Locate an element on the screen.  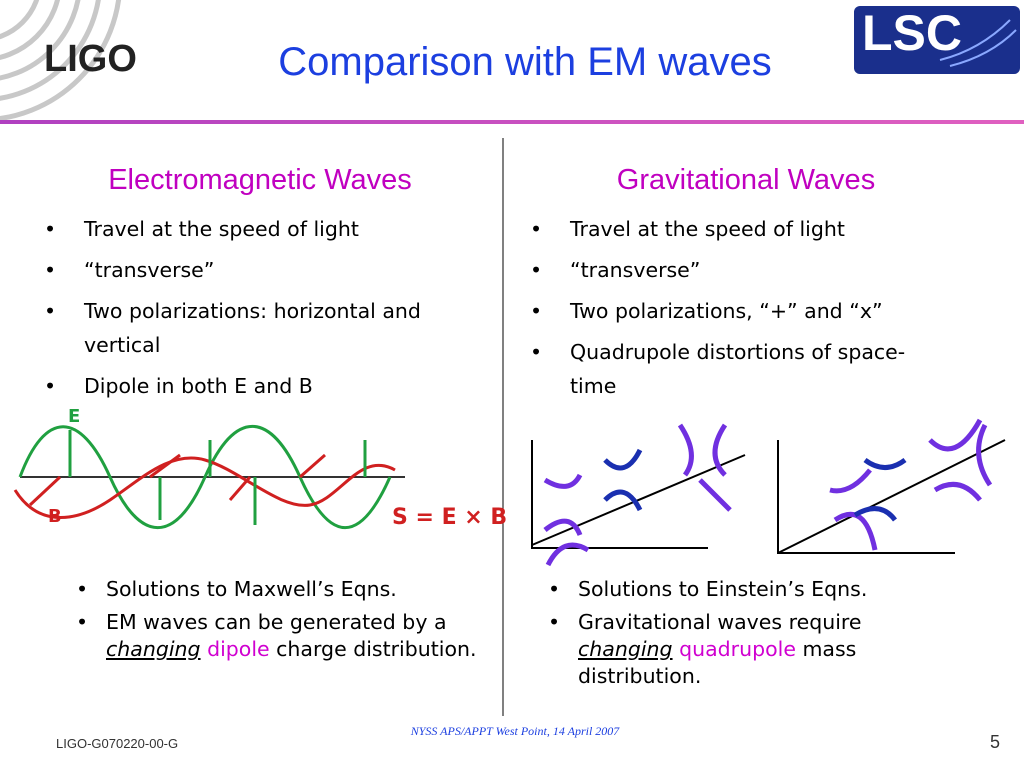
note: Solutions to Maxwell’s Eqns. is located at coordinates (280, 589).